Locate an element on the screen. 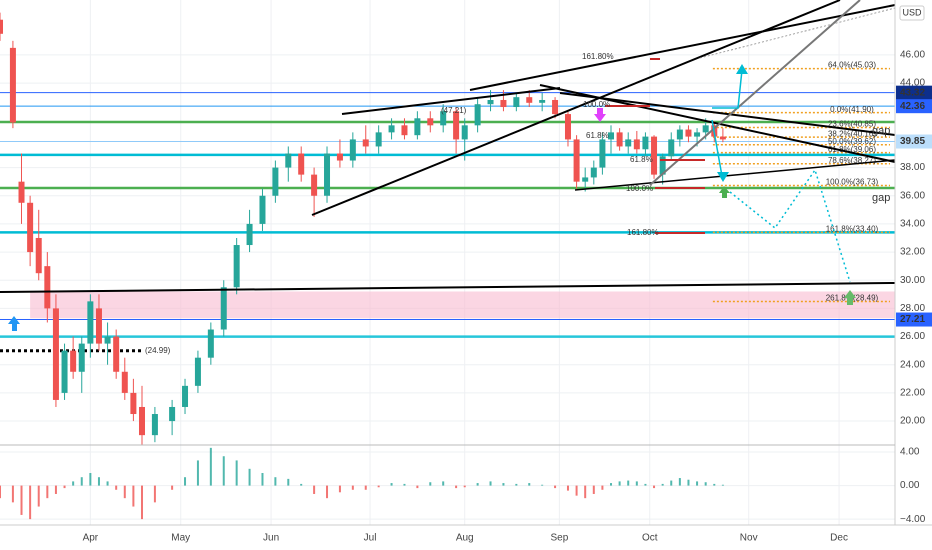 Image resolution: width=932 pixels, height=550 pixels. y-tick-label: 20.00 is located at coordinates (912, 421).